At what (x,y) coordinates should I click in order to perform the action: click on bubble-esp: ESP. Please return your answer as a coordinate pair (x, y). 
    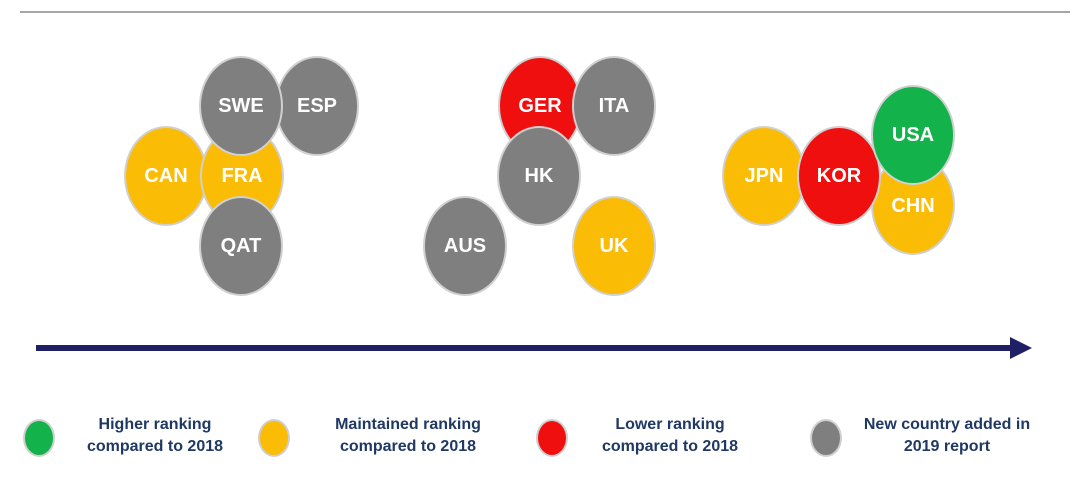
    Looking at the image, I should click on (317, 106).